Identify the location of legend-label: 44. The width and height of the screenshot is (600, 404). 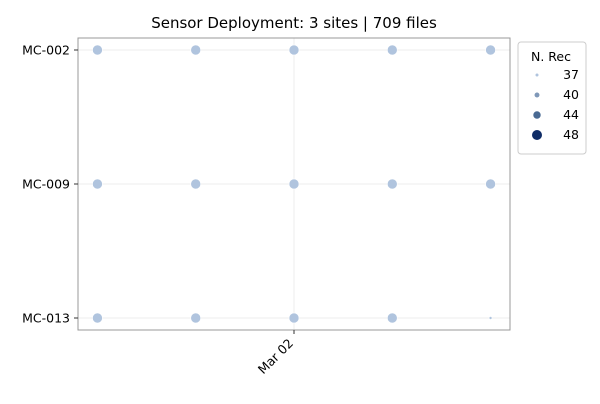
(571, 114).